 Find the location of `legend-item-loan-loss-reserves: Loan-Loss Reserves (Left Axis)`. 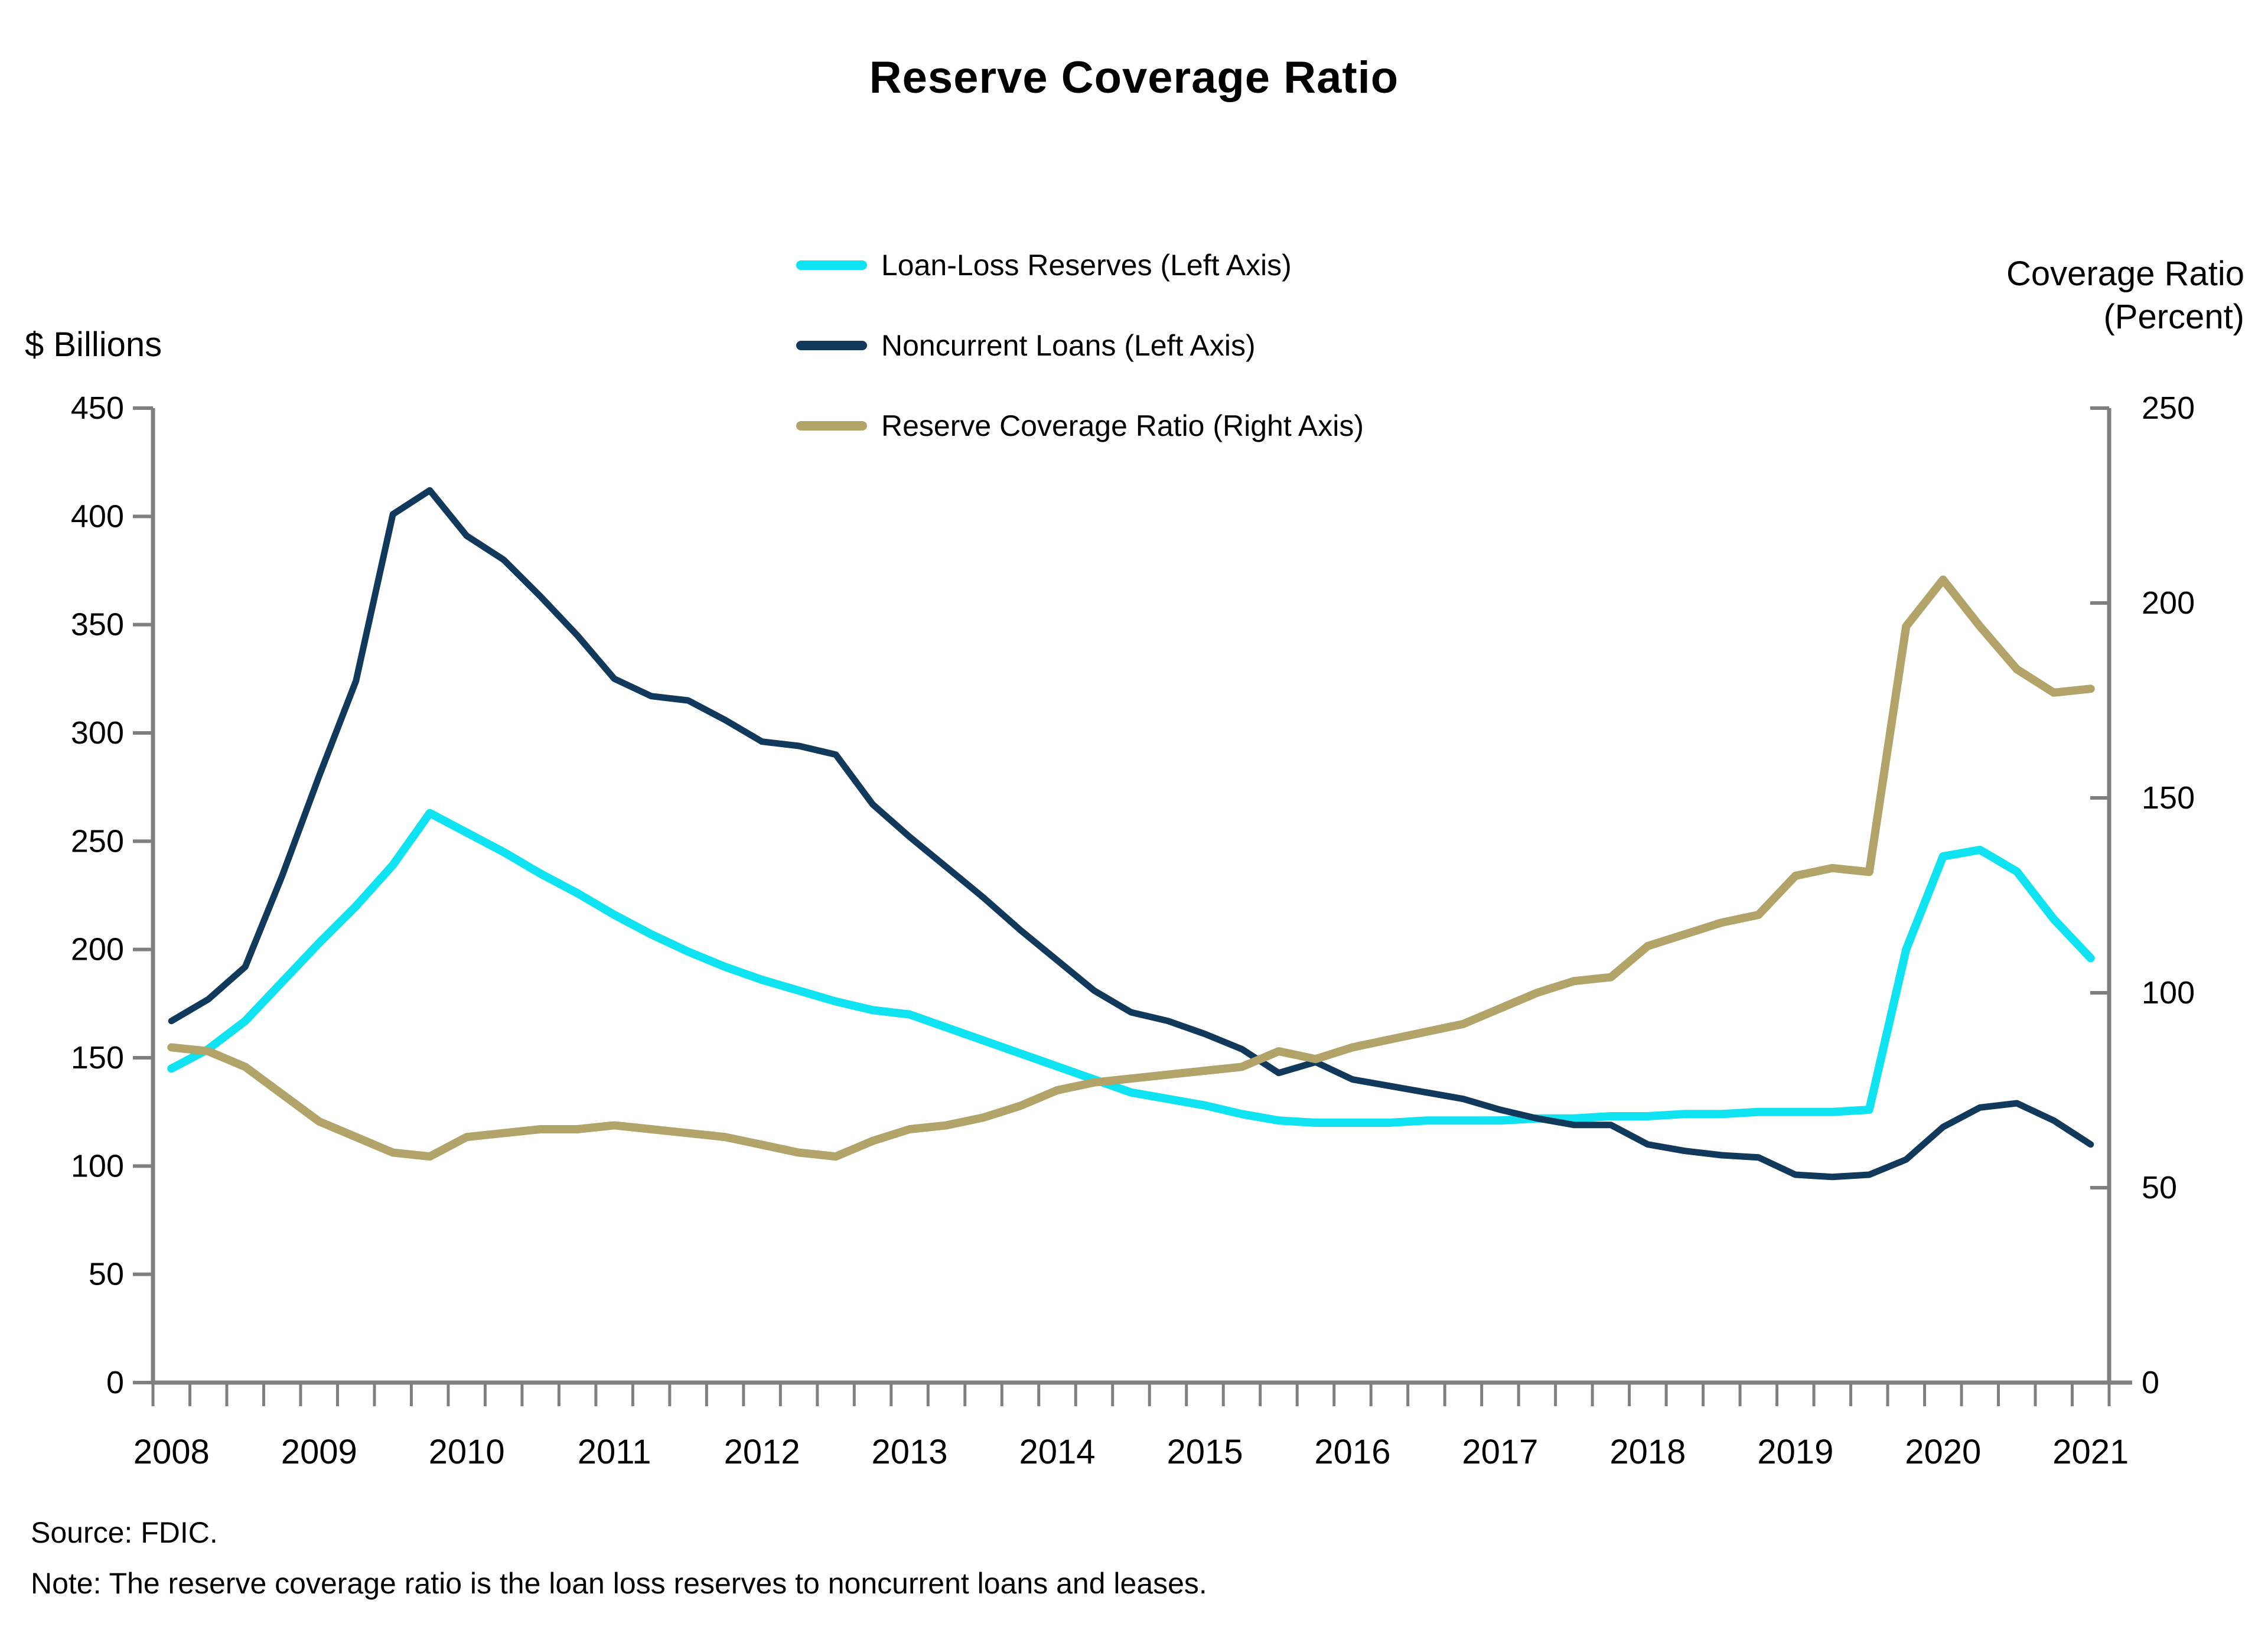

legend-item-loan-loss-reserves: Loan-Loss Reserves (Left Axis) is located at coordinates (1080, 265).